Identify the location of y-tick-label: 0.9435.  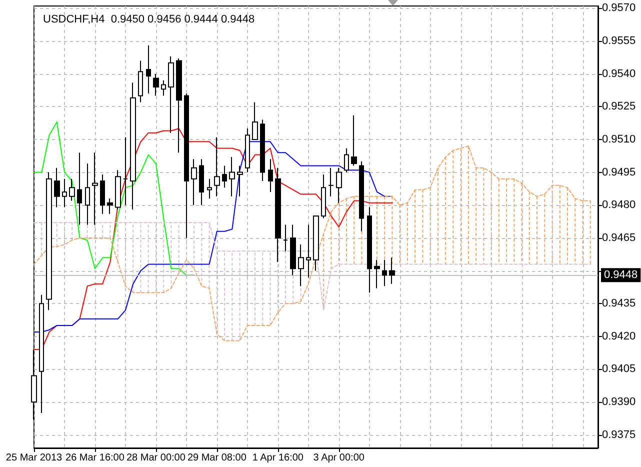
(619, 304).